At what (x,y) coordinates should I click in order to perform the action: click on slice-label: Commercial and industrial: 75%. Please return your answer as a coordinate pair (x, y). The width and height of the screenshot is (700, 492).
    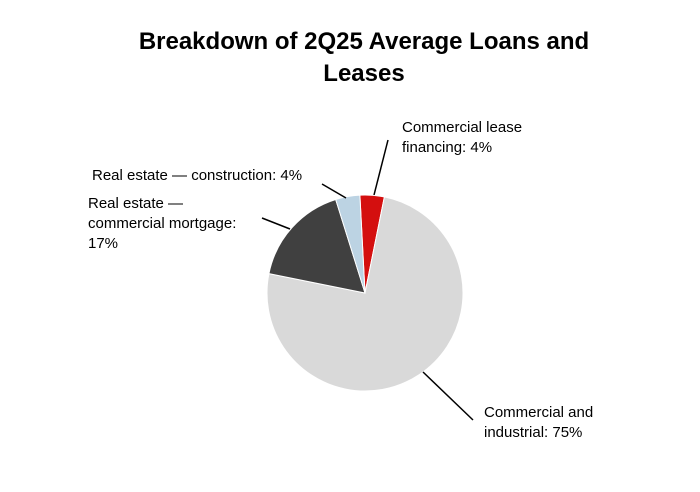
    Looking at the image, I should click on (539, 422).